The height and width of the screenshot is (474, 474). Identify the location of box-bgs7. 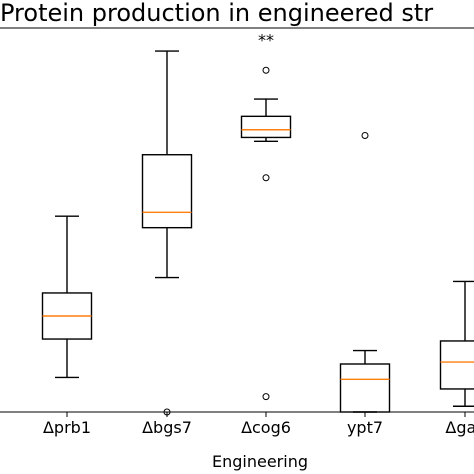
(167, 191).